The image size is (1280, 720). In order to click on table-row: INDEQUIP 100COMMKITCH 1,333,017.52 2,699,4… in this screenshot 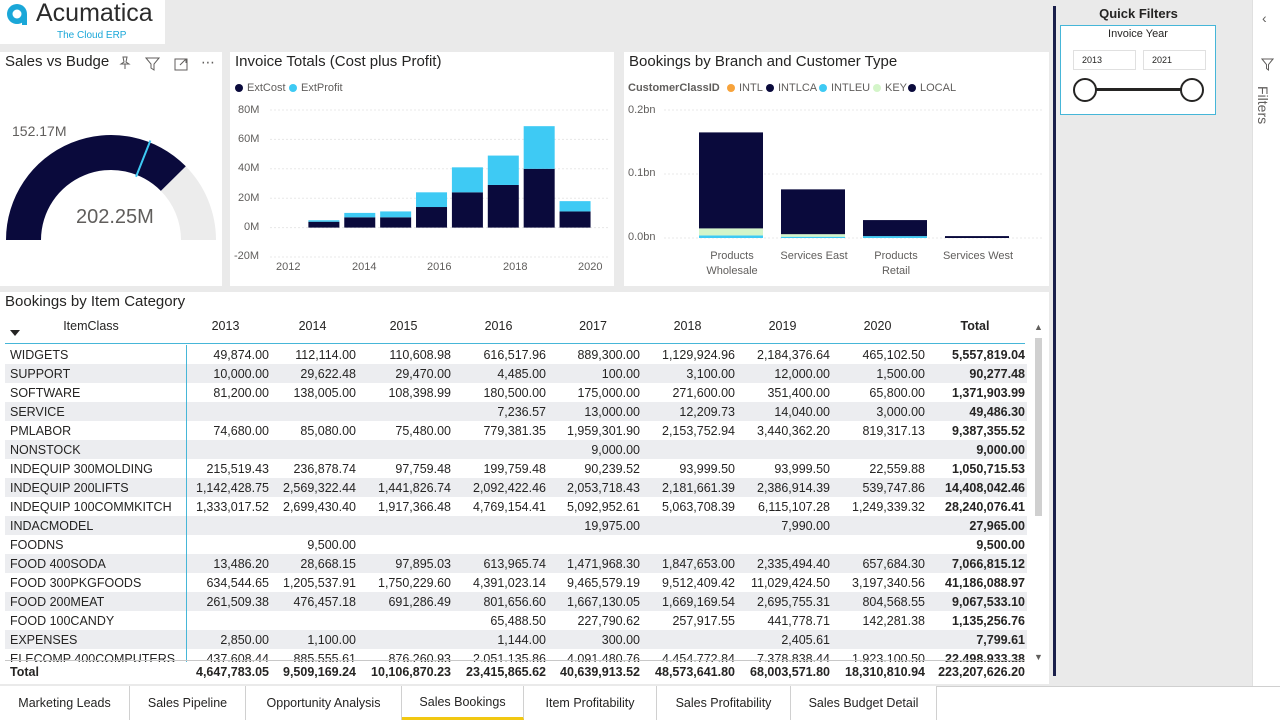, I will do `click(516, 506)`.